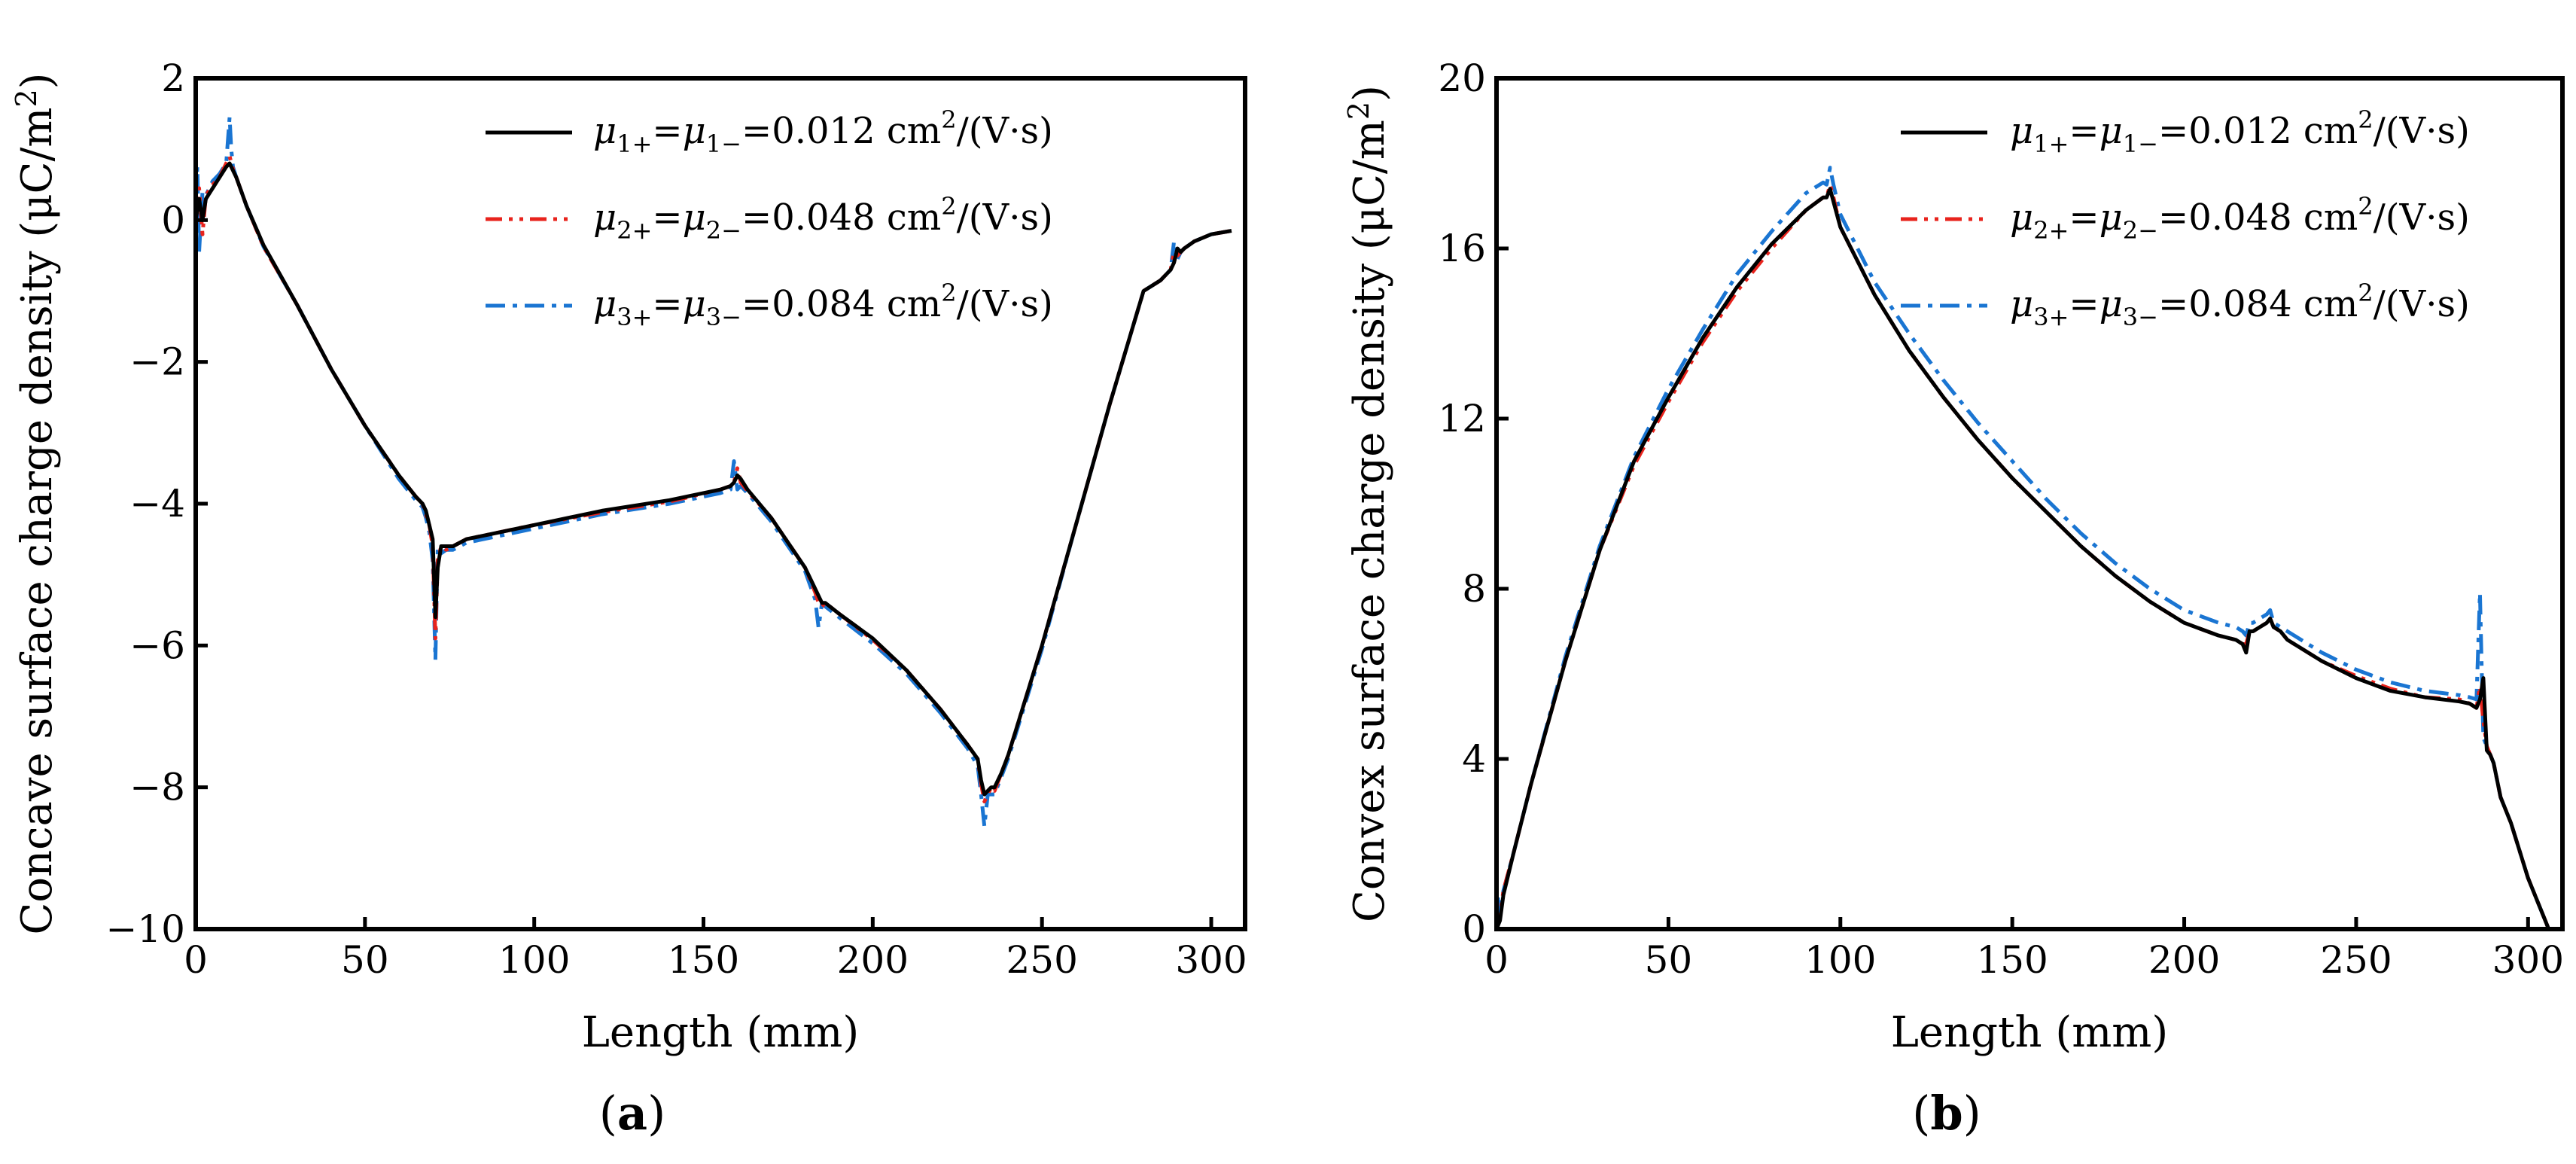  Describe the element at coordinates (2528, 960) in the screenshot. I see `panel-b-xtick-label: 300` at that location.